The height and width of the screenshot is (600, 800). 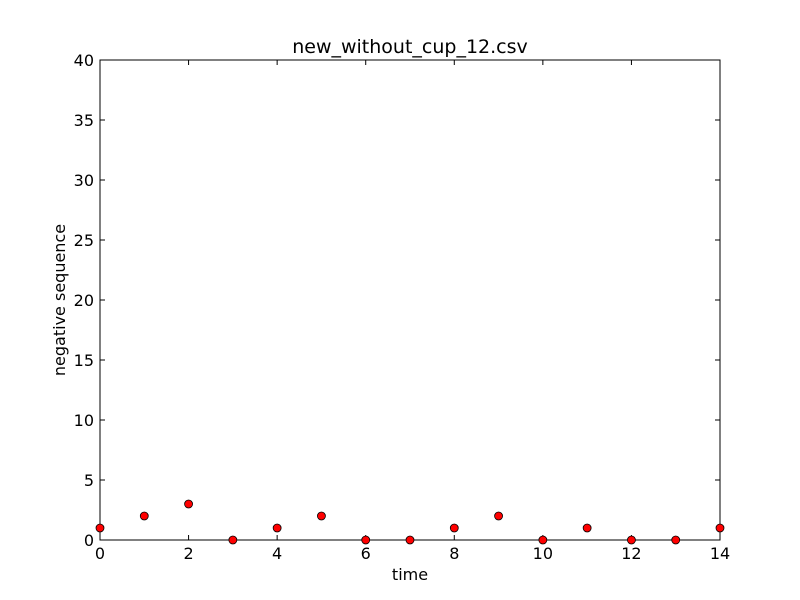 I want to click on x-tick-label: 4, so click(x=277, y=553).